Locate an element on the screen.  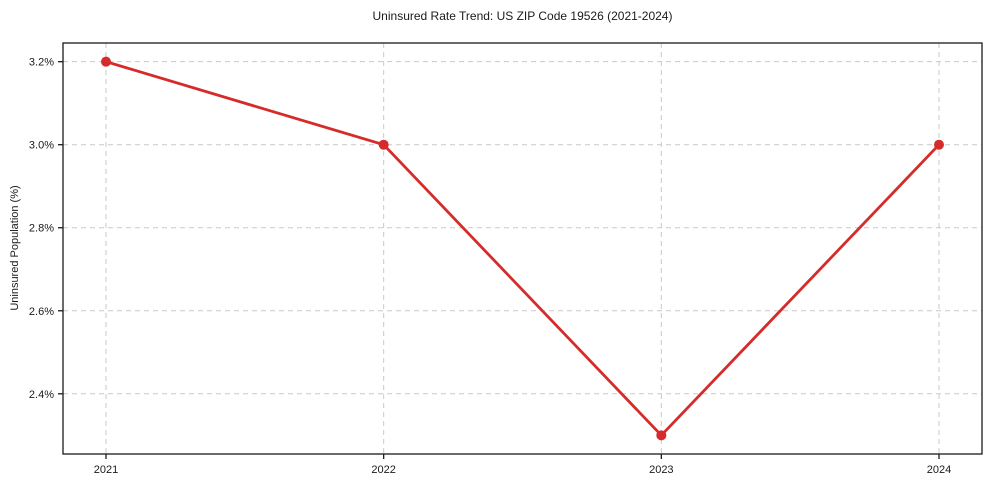
y-tick-label: 2.6% is located at coordinates (41, 312).